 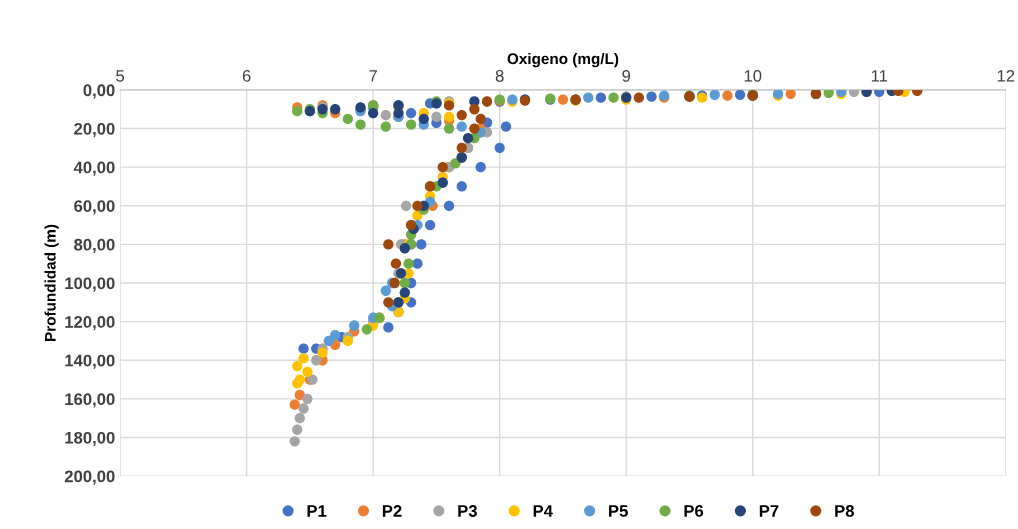 I want to click on y-tick-label: 80,00, so click(x=94, y=246).